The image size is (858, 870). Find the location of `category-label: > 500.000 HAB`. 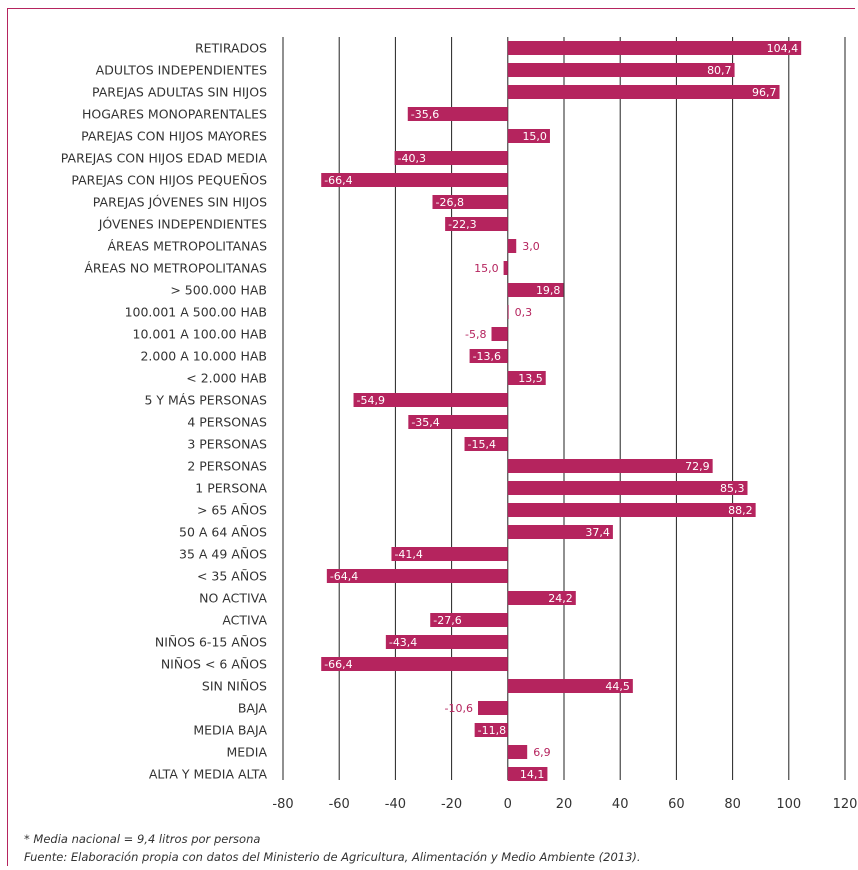

category-label: > 500.000 HAB is located at coordinates (218, 290).